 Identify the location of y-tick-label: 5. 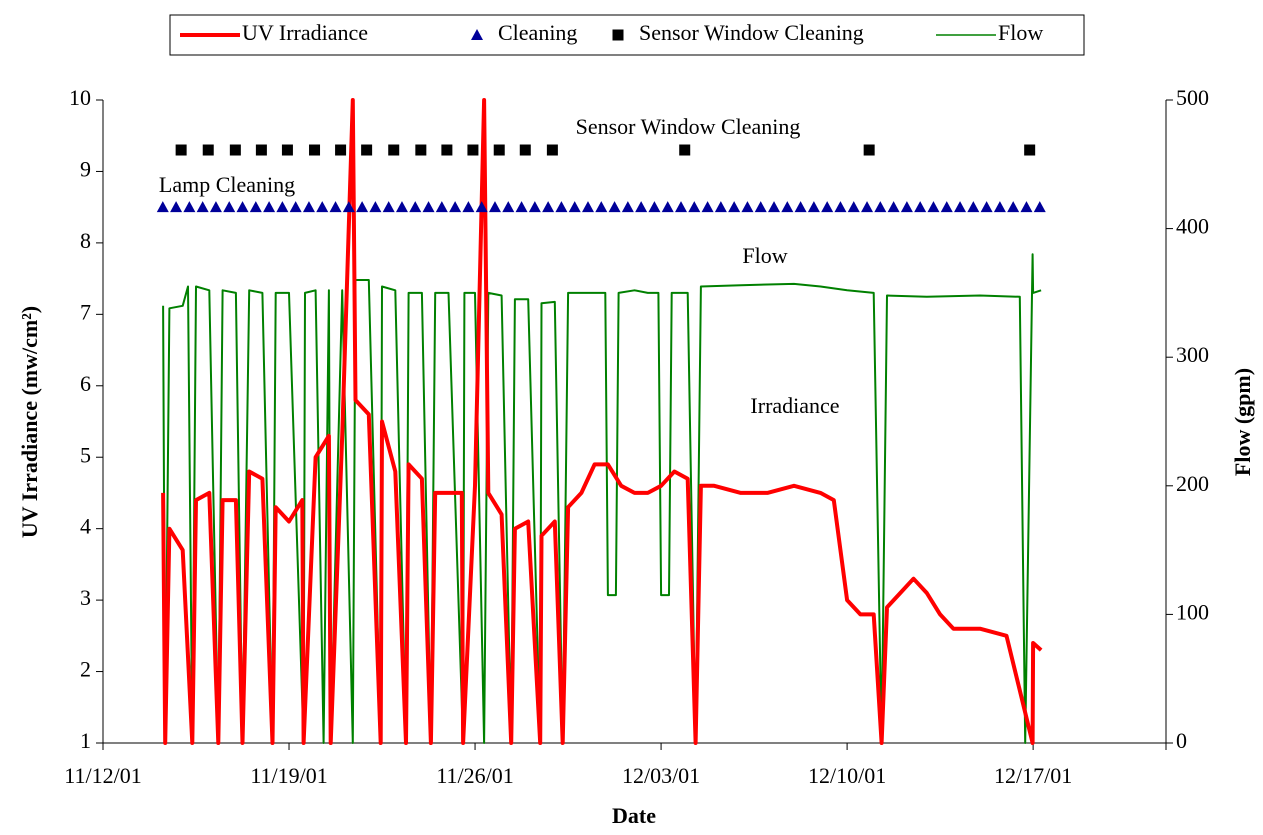
(85, 454).